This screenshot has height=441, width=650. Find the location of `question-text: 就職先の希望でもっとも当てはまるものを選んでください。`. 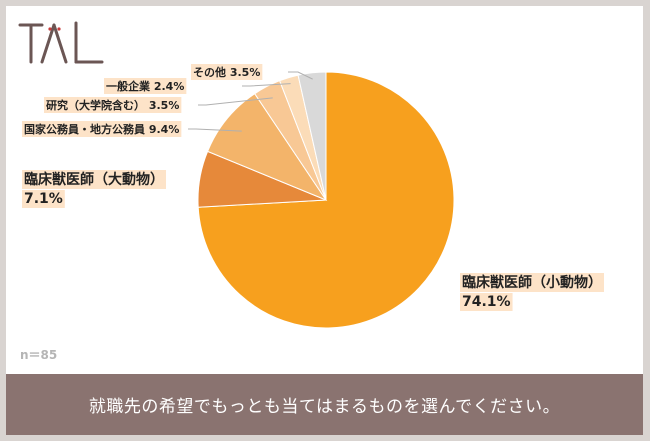

question-text: 就職先の希望でもっとも当てはまるものを選んでください。 is located at coordinates (324, 407).